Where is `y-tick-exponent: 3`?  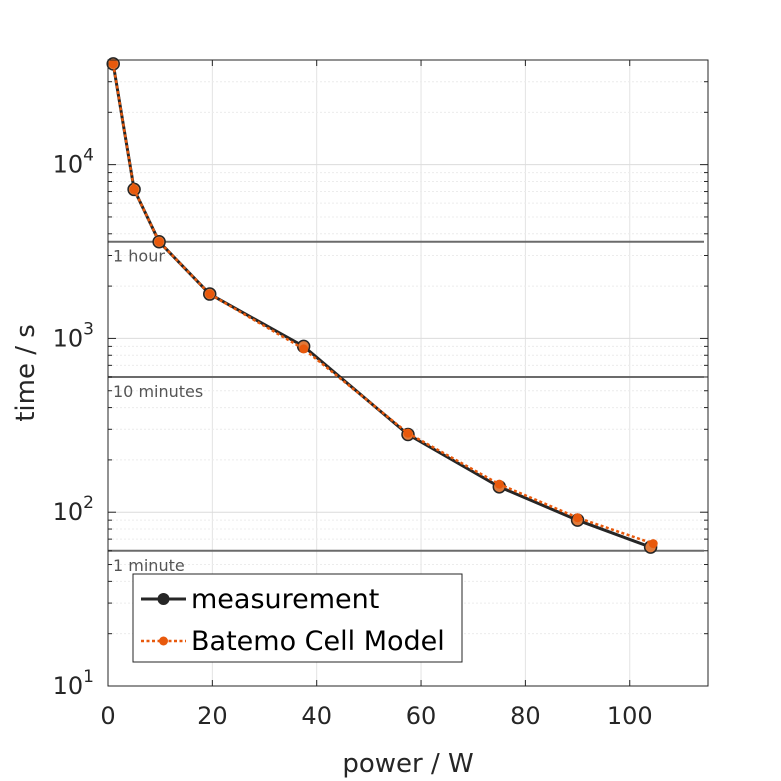
y-tick-exponent: 3 is located at coordinates (88, 329).